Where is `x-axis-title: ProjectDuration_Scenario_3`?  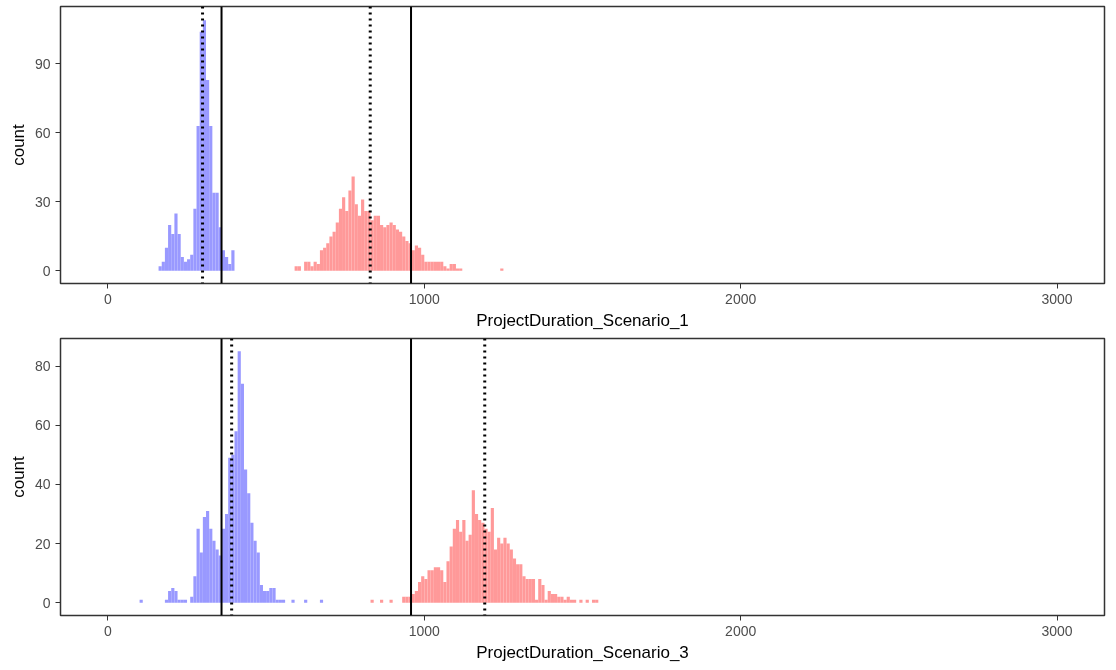
x-axis-title: ProjectDuration_Scenario_3 is located at coordinates (582, 652).